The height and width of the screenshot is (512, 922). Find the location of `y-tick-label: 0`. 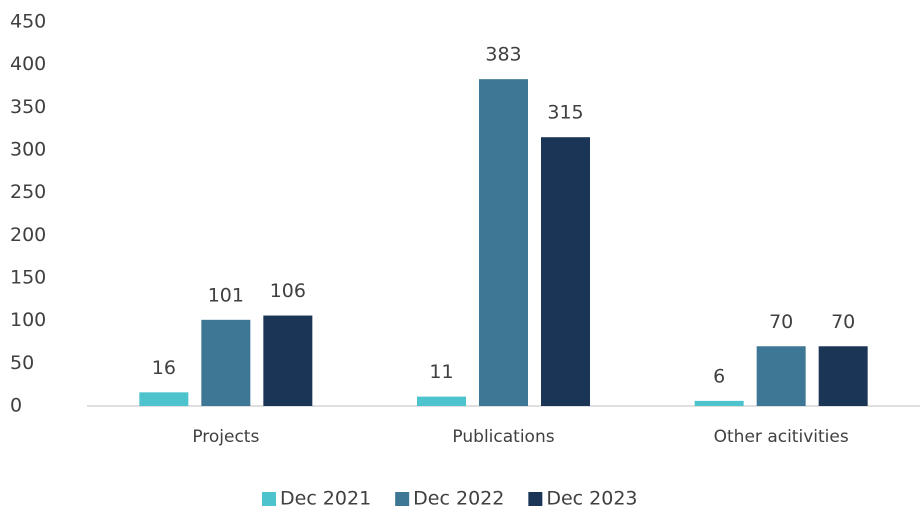

y-tick-label: 0 is located at coordinates (16, 406).